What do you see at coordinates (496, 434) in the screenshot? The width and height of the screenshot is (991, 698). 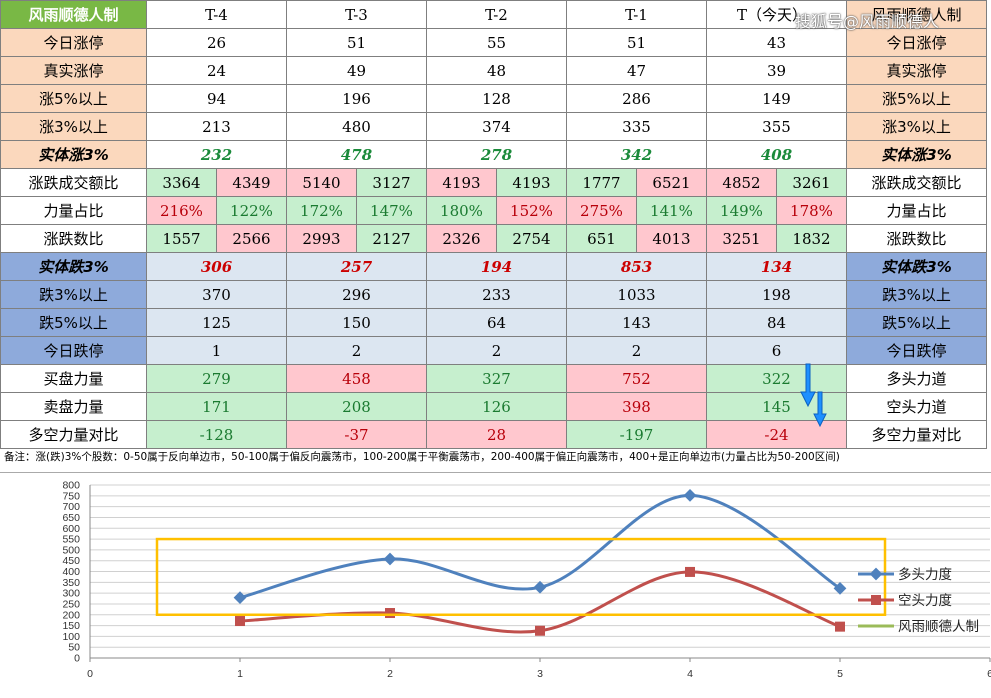 I see `table-cell: 28` at bounding box center [496, 434].